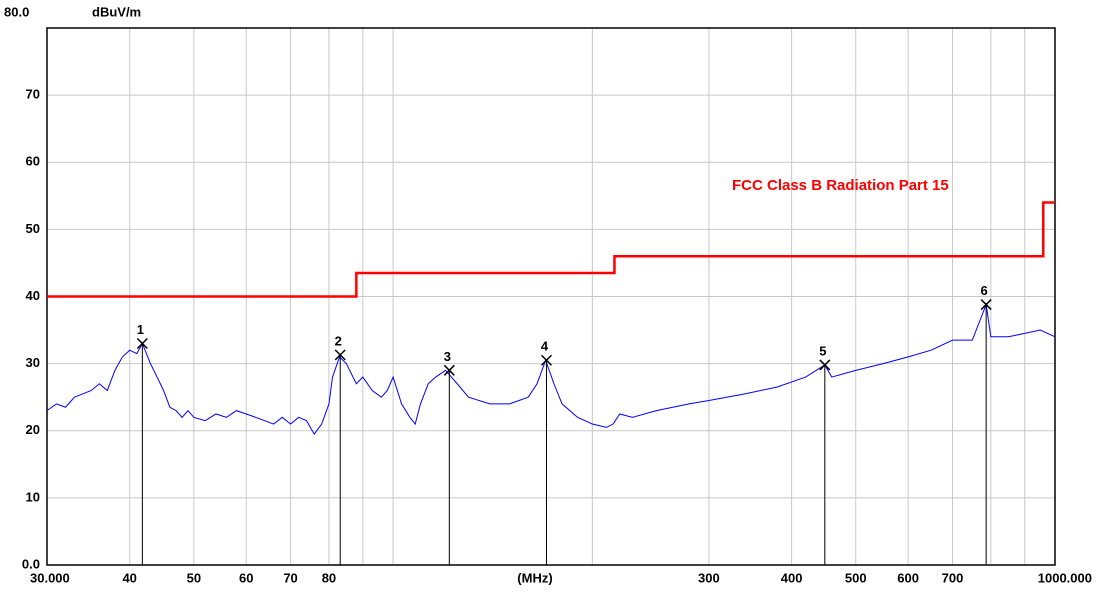 Image resolution: width=1096 pixels, height=594 pixels. I want to click on y-axis-label: dBuV/m, so click(116, 11).